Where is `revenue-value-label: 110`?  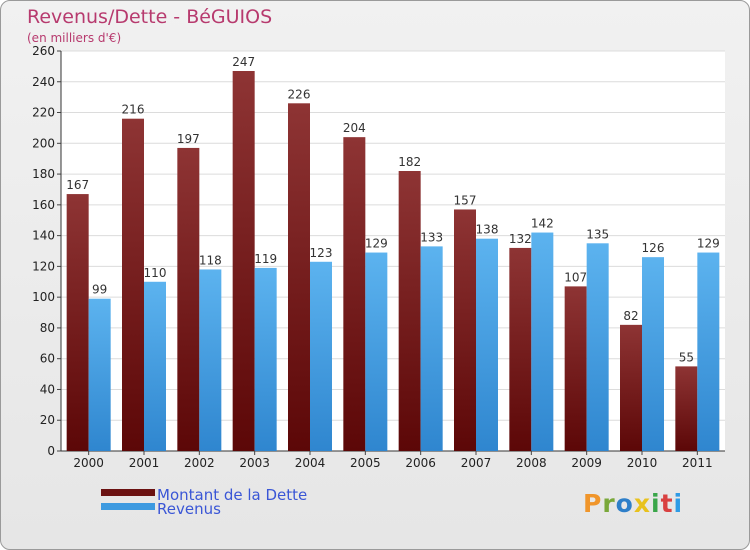 revenue-value-label: 110 is located at coordinates (155, 273).